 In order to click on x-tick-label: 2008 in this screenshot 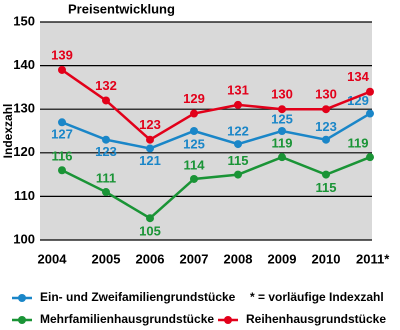, I will do `click(238, 258)`.